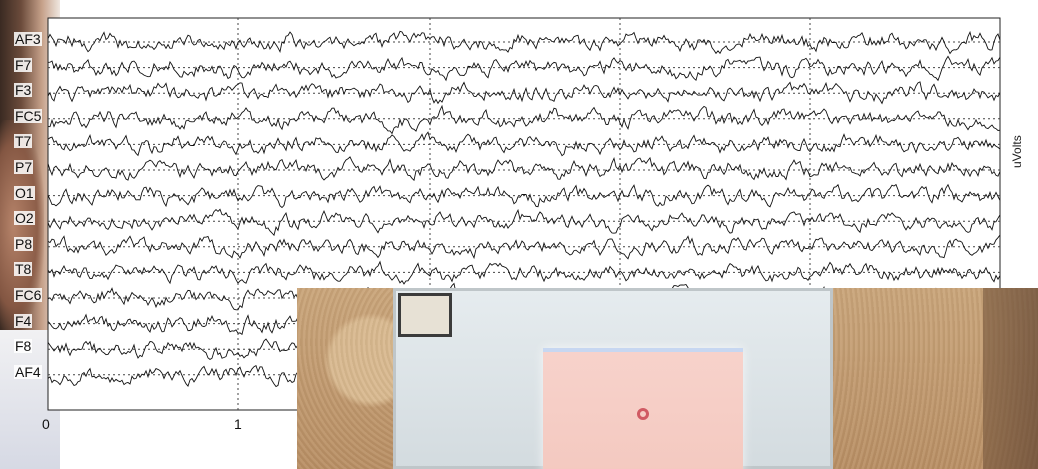 The height and width of the screenshot is (469, 1038). I want to click on channel-label-t7: T7, so click(23, 141).